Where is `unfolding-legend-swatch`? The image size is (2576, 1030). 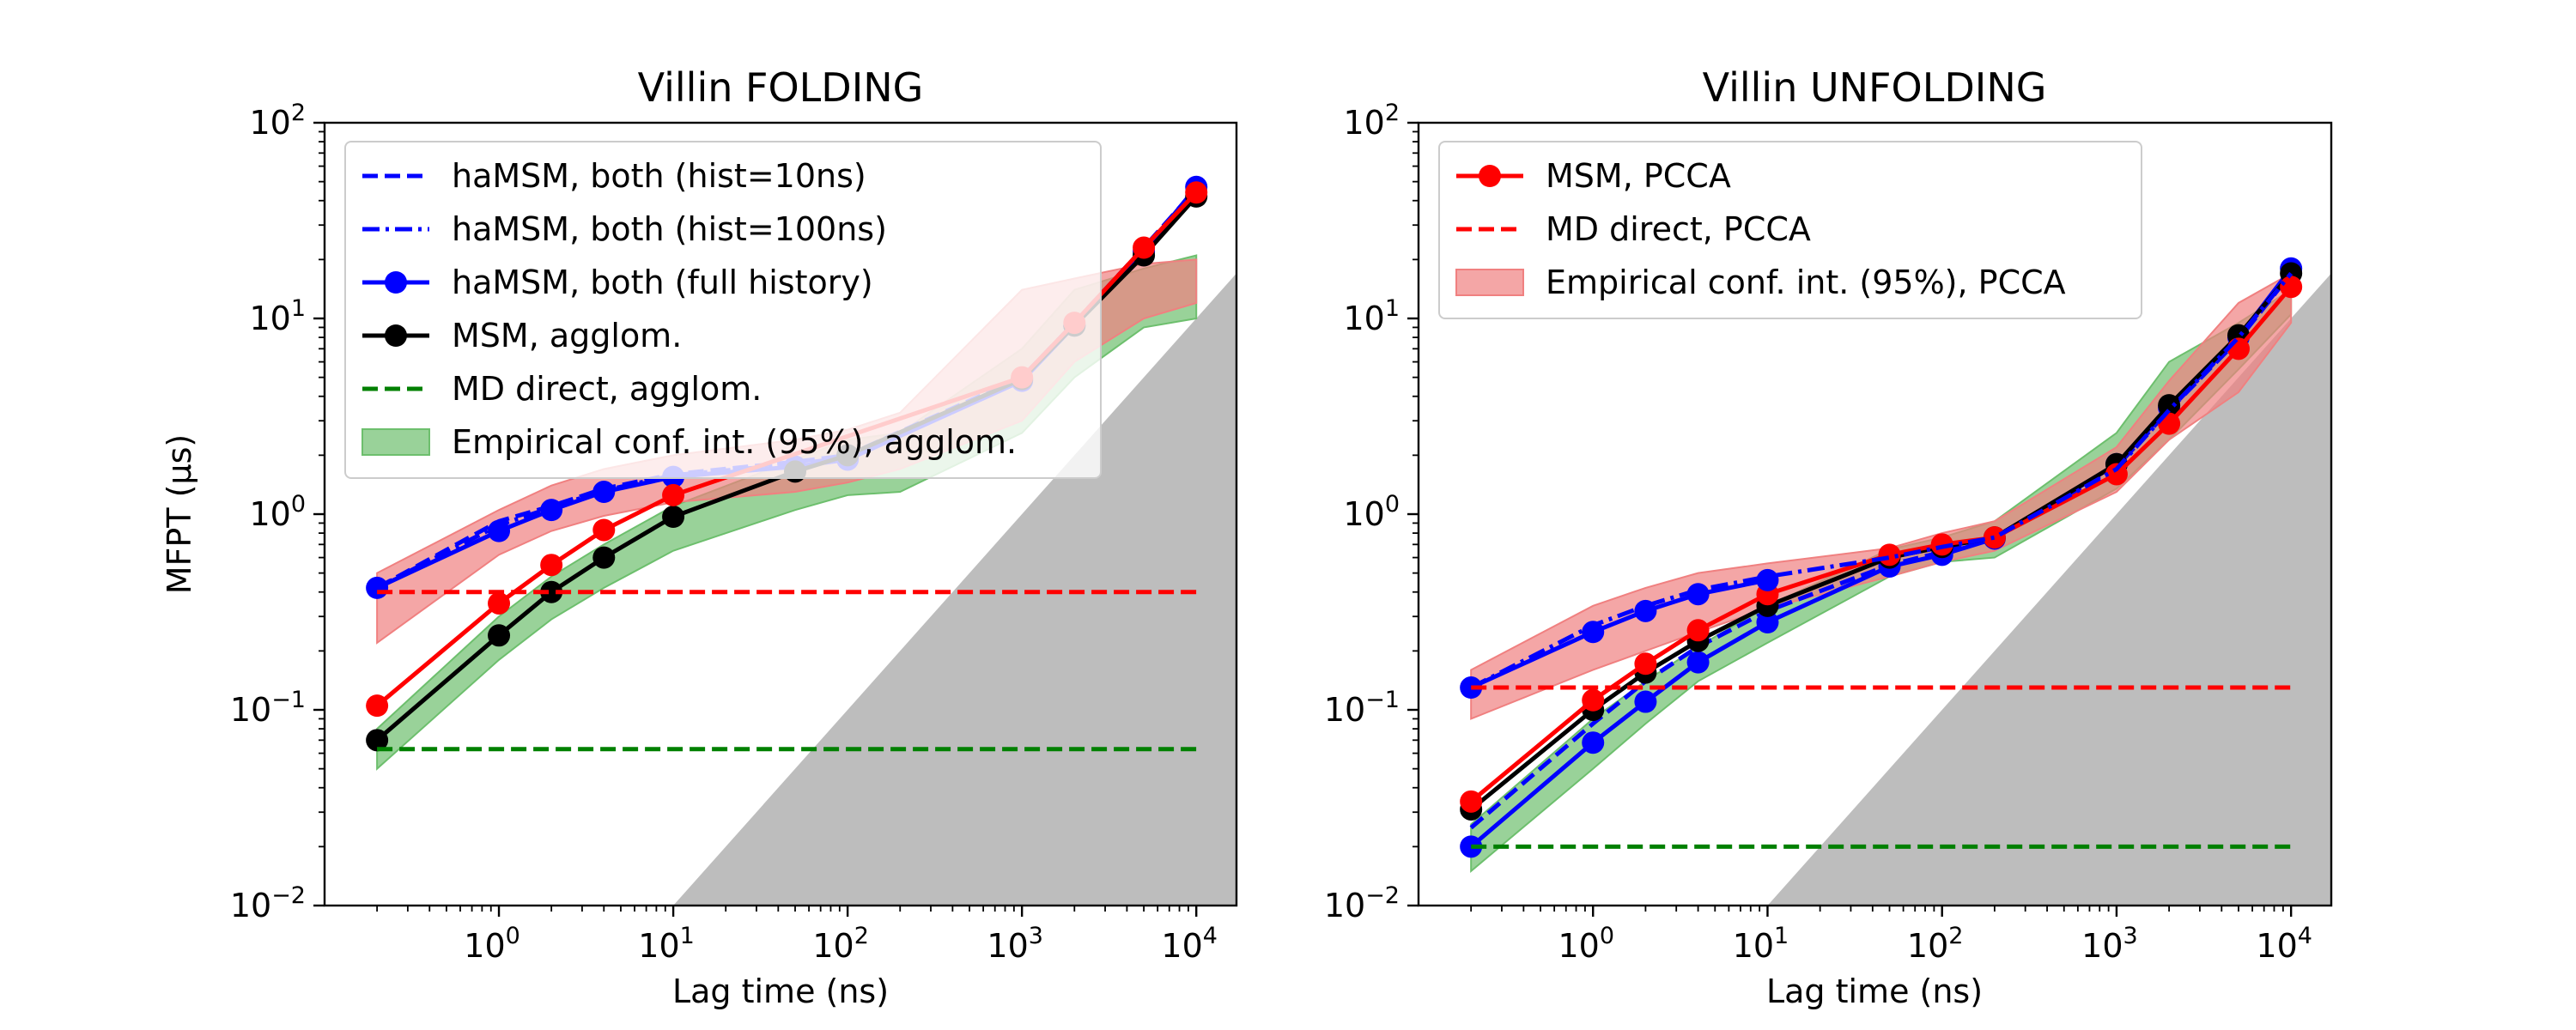 unfolding-legend-swatch is located at coordinates (1489, 282).